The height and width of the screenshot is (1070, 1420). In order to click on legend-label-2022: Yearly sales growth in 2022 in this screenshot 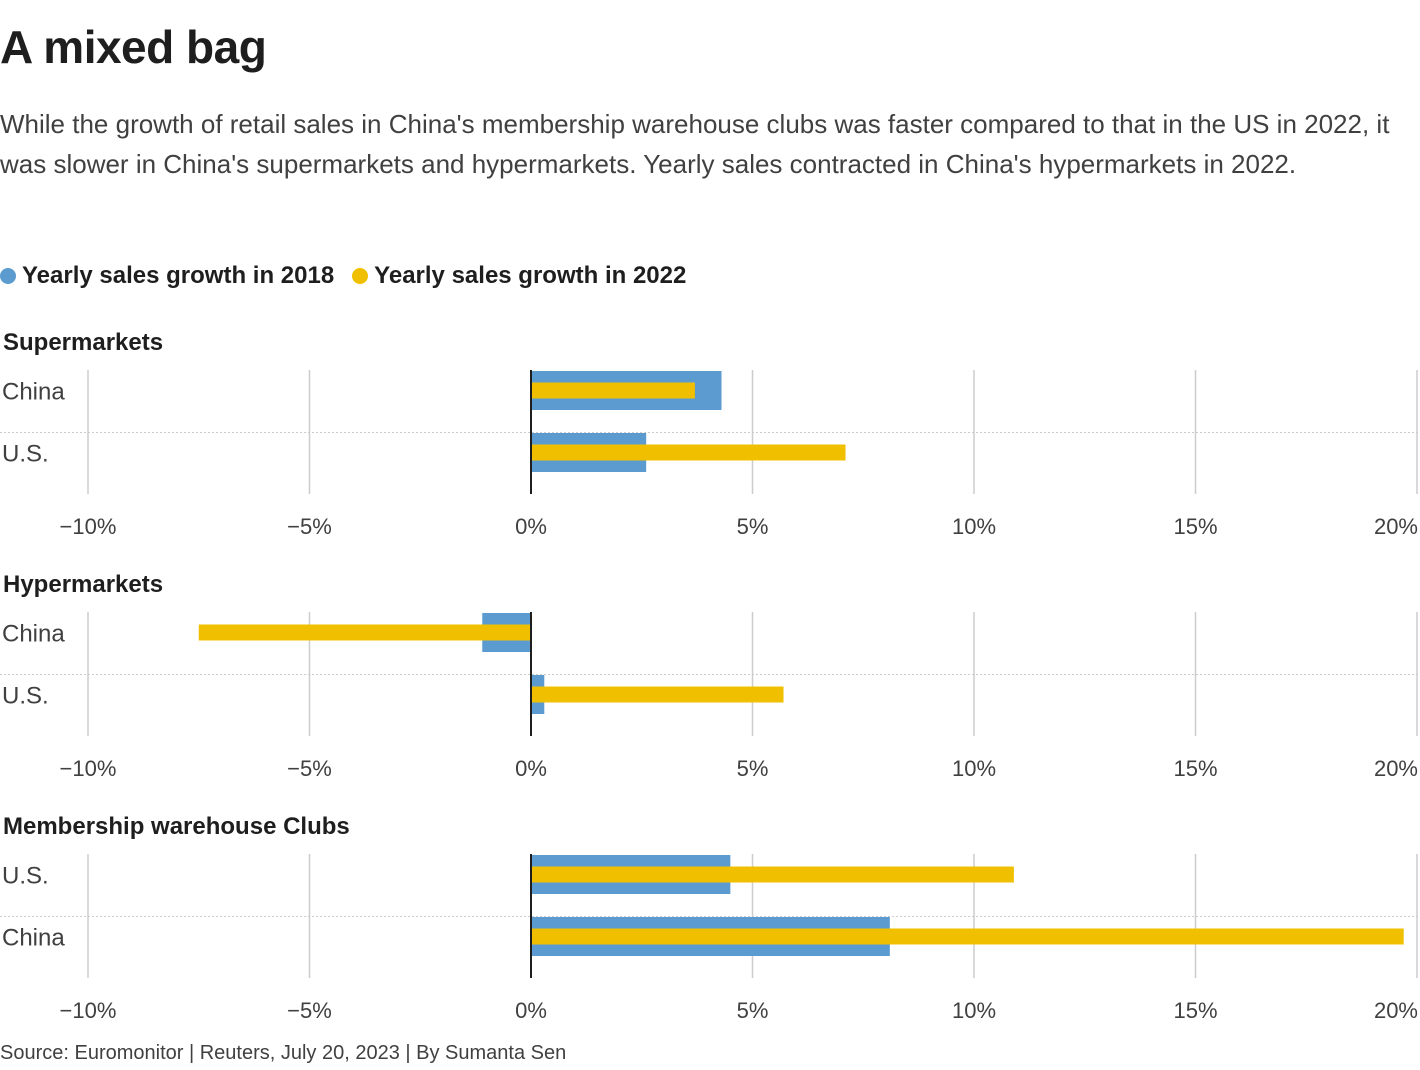, I will do `click(530, 275)`.